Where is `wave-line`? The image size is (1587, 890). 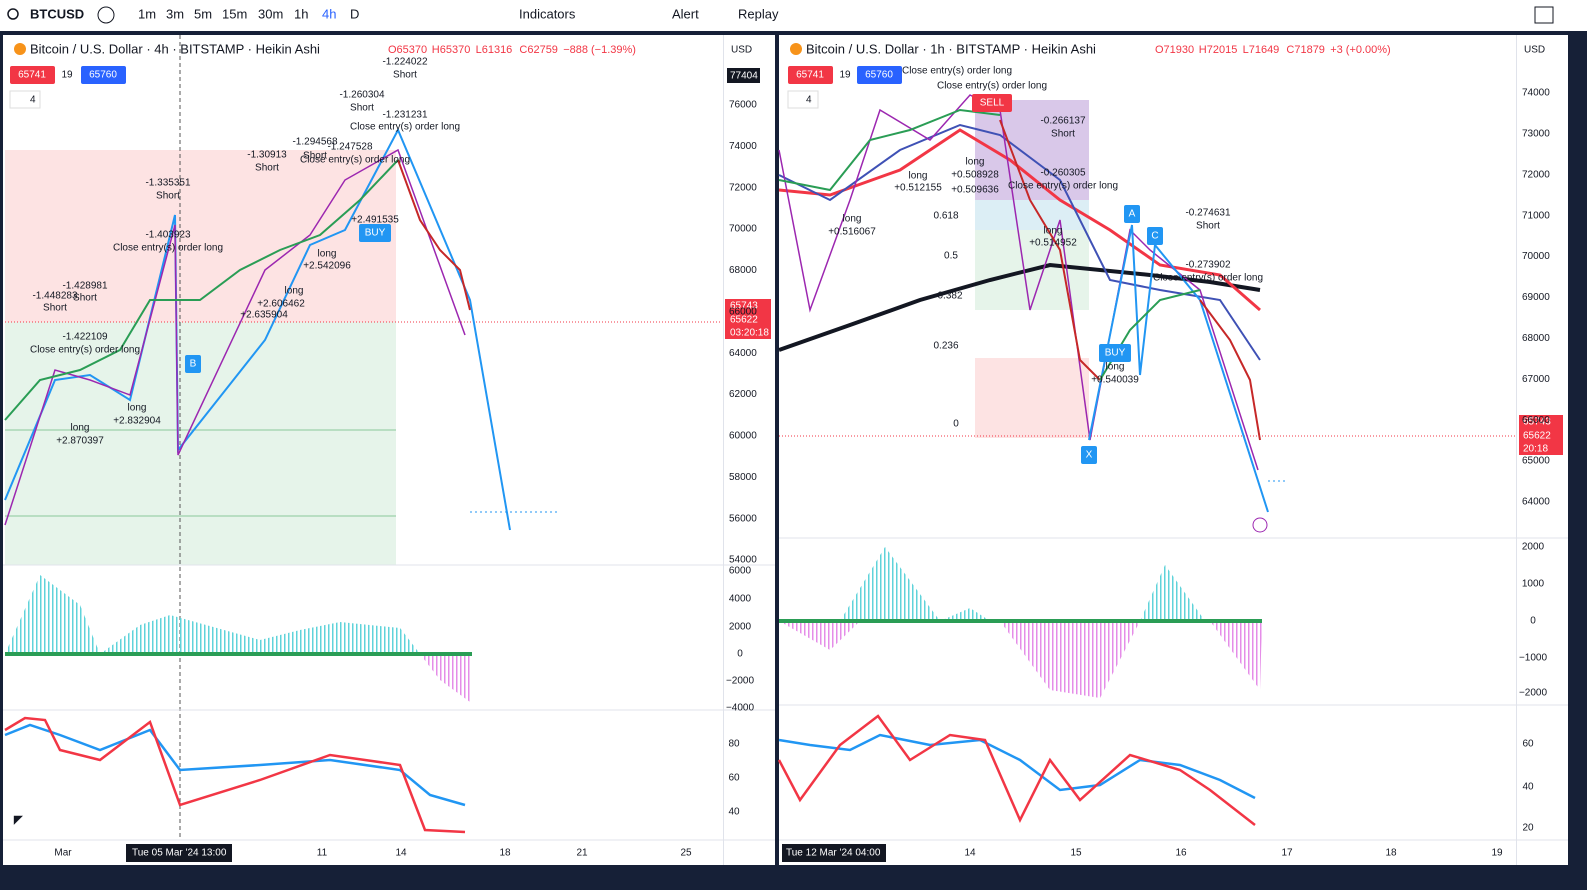
wave-line is located at coordinates (1018, 282).